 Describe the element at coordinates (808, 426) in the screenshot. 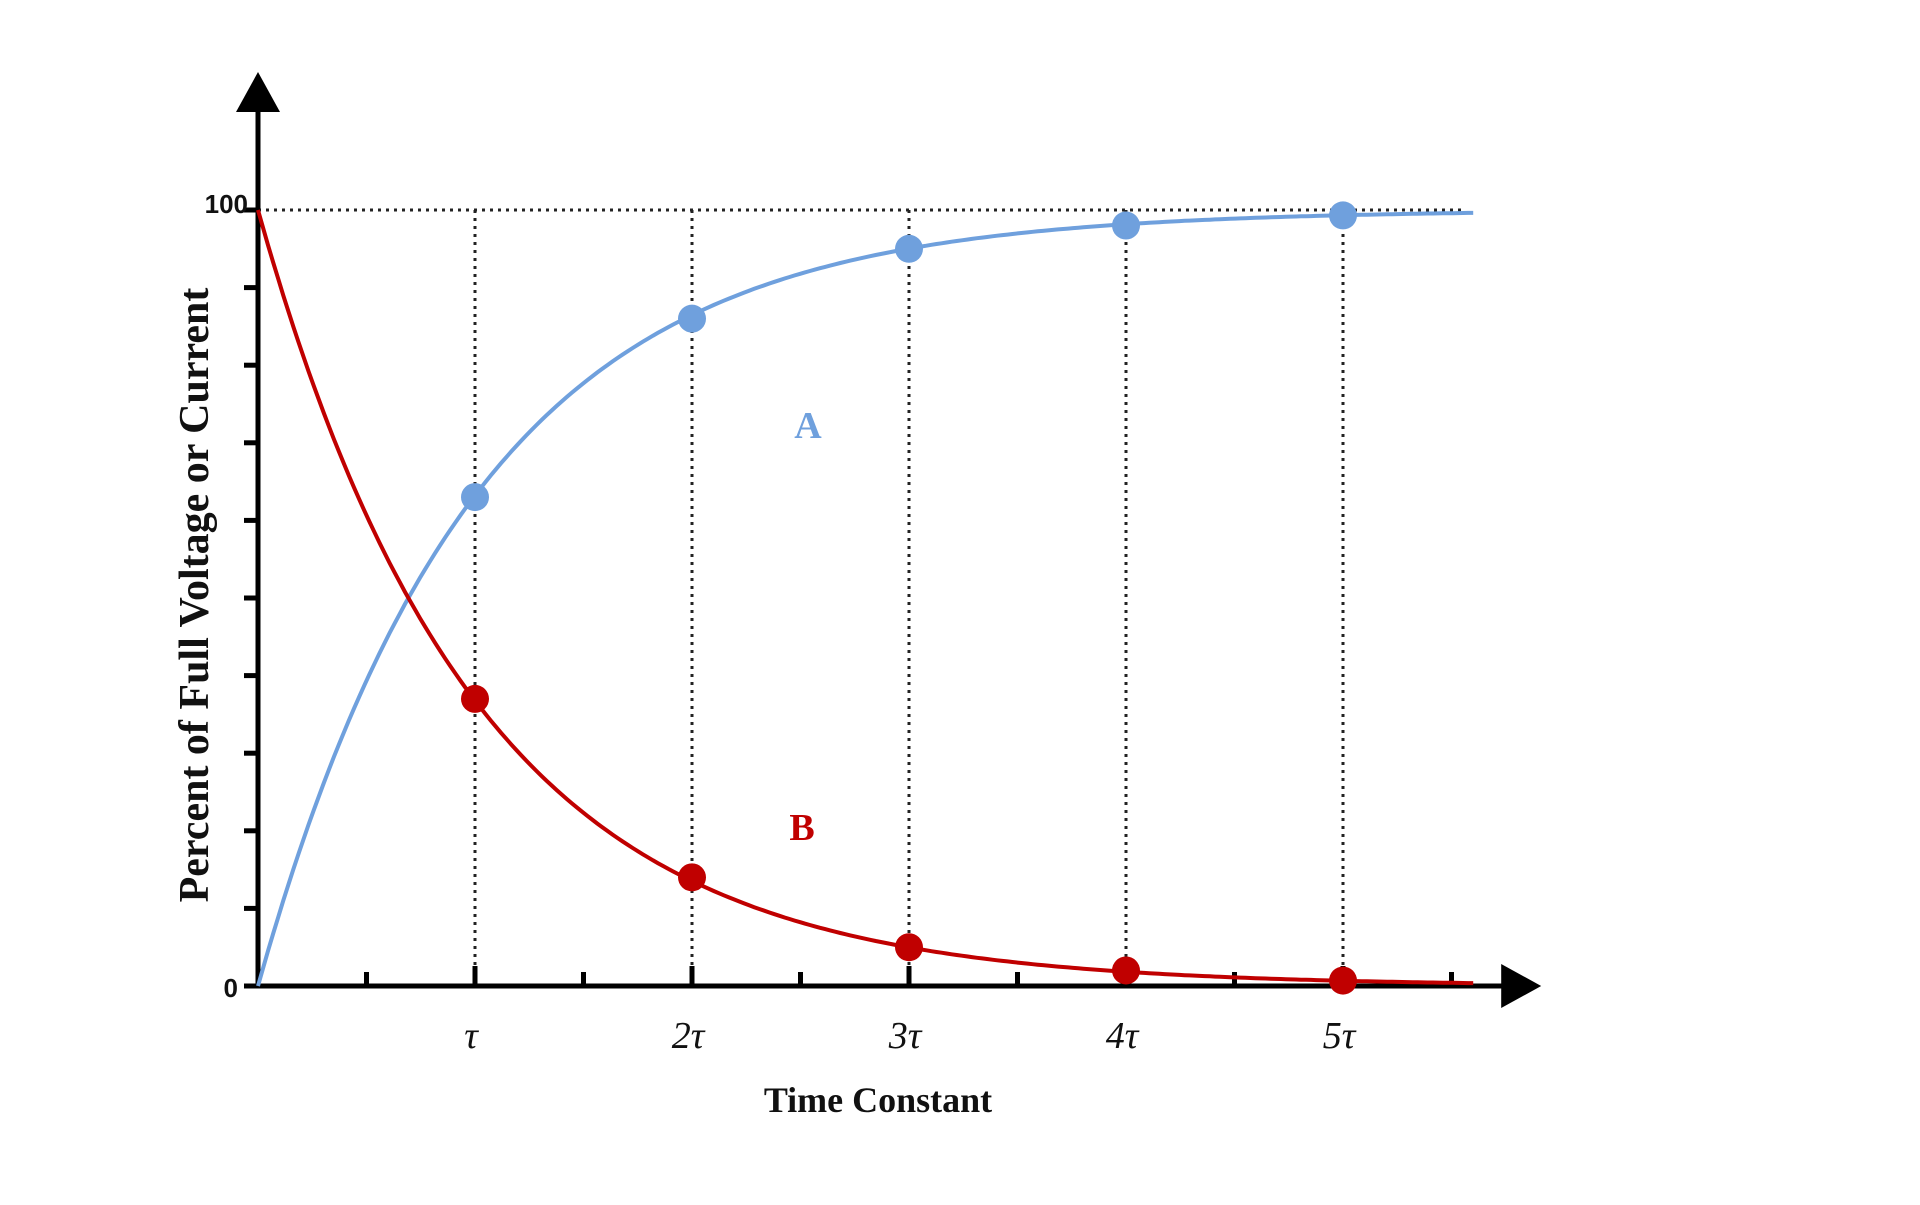

I see `series-label-a: A` at that location.